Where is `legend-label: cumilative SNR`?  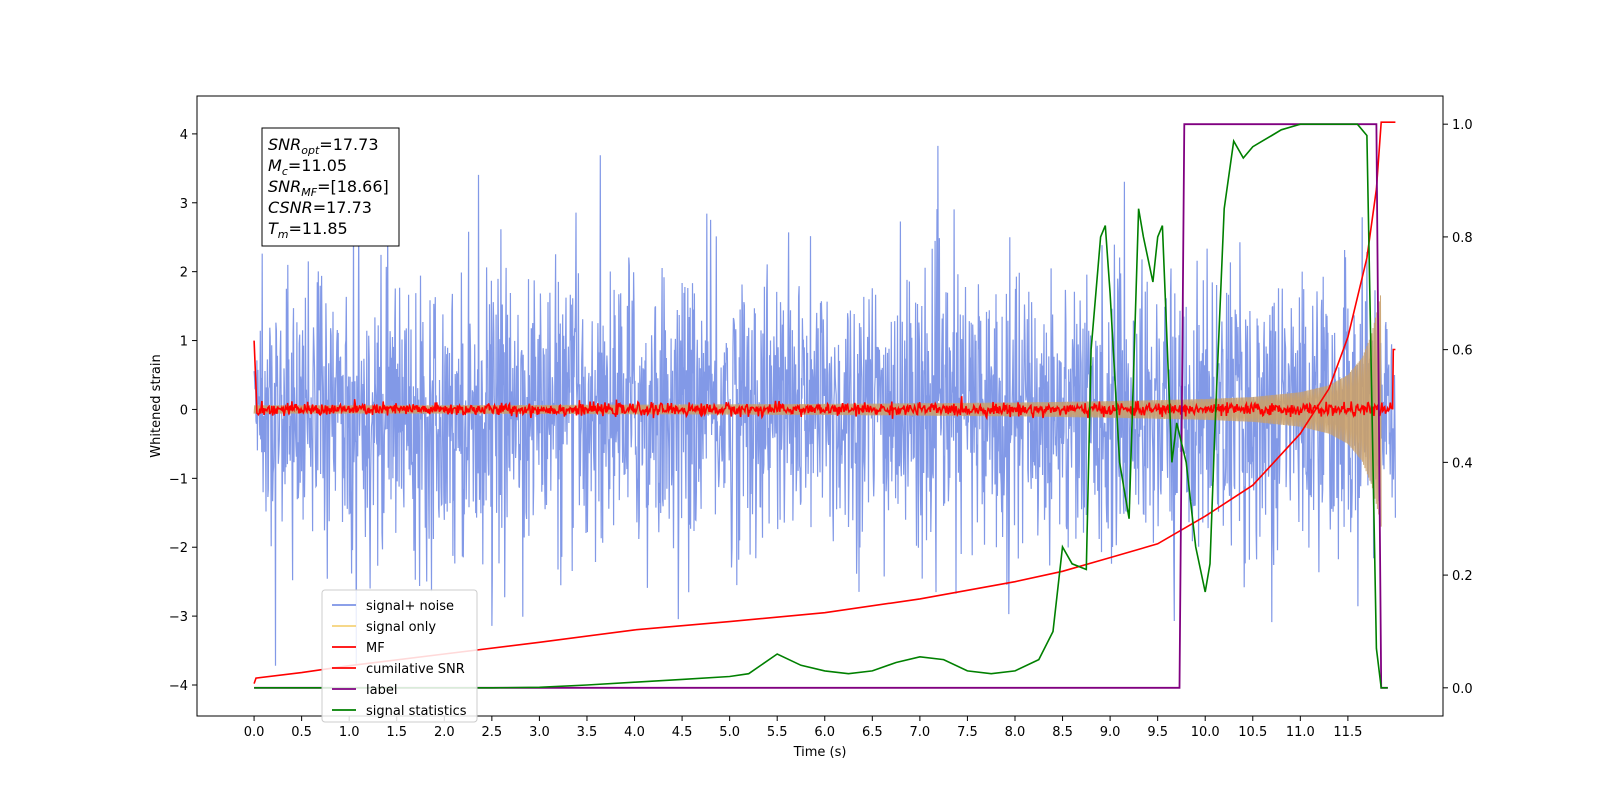 legend-label: cumilative SNR is located at coordinates (415, 669).